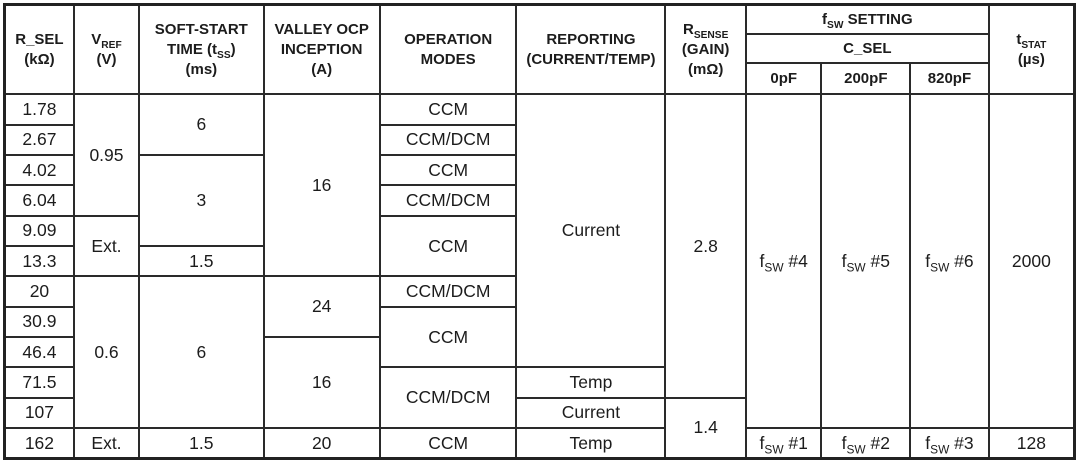  Describe the element at coordinates (201, 49) in the screenshot. I see `header-soft-start-time: SOFT-START TIME (tSS) (ms)` at that location.